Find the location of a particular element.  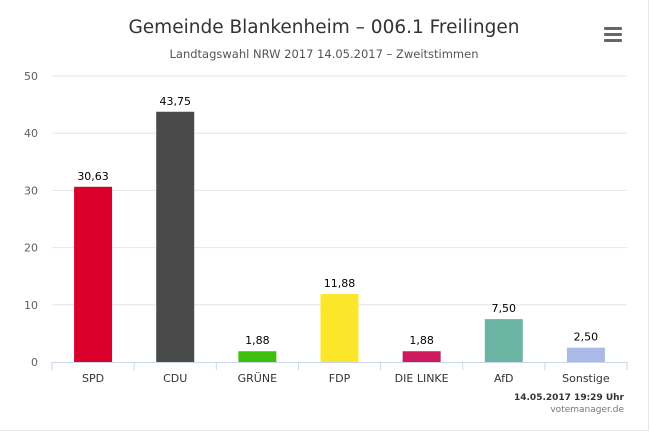

hamburger-menu-icon is located at coordinates (613, 34).